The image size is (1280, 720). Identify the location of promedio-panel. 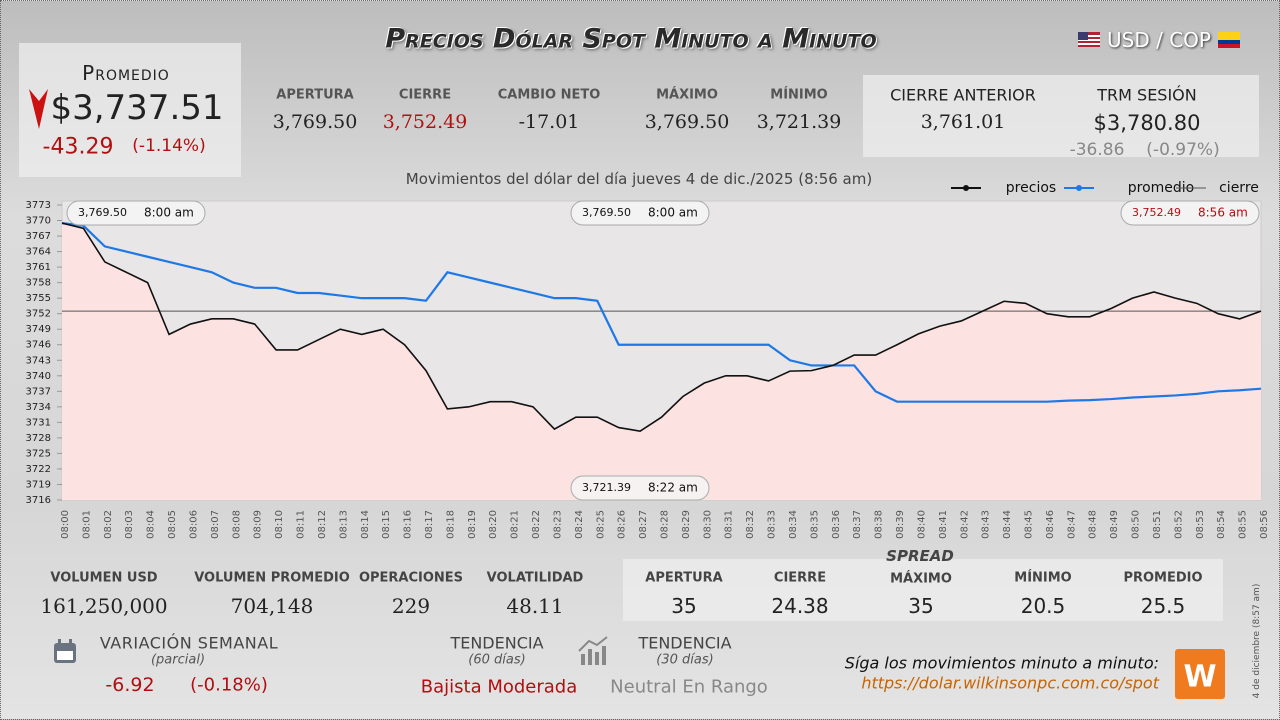
(130, 110).